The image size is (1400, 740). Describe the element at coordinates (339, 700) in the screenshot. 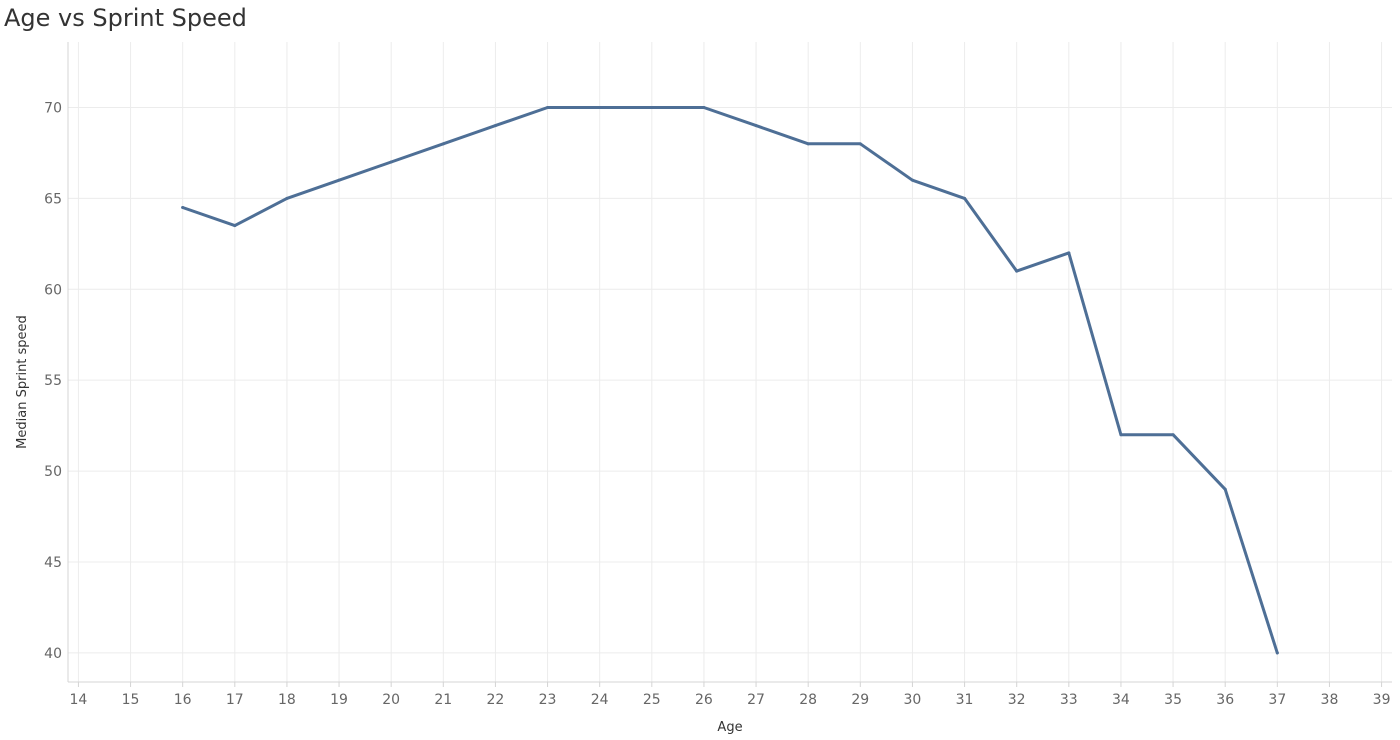

I see `x-tick-label: 19` at that location.